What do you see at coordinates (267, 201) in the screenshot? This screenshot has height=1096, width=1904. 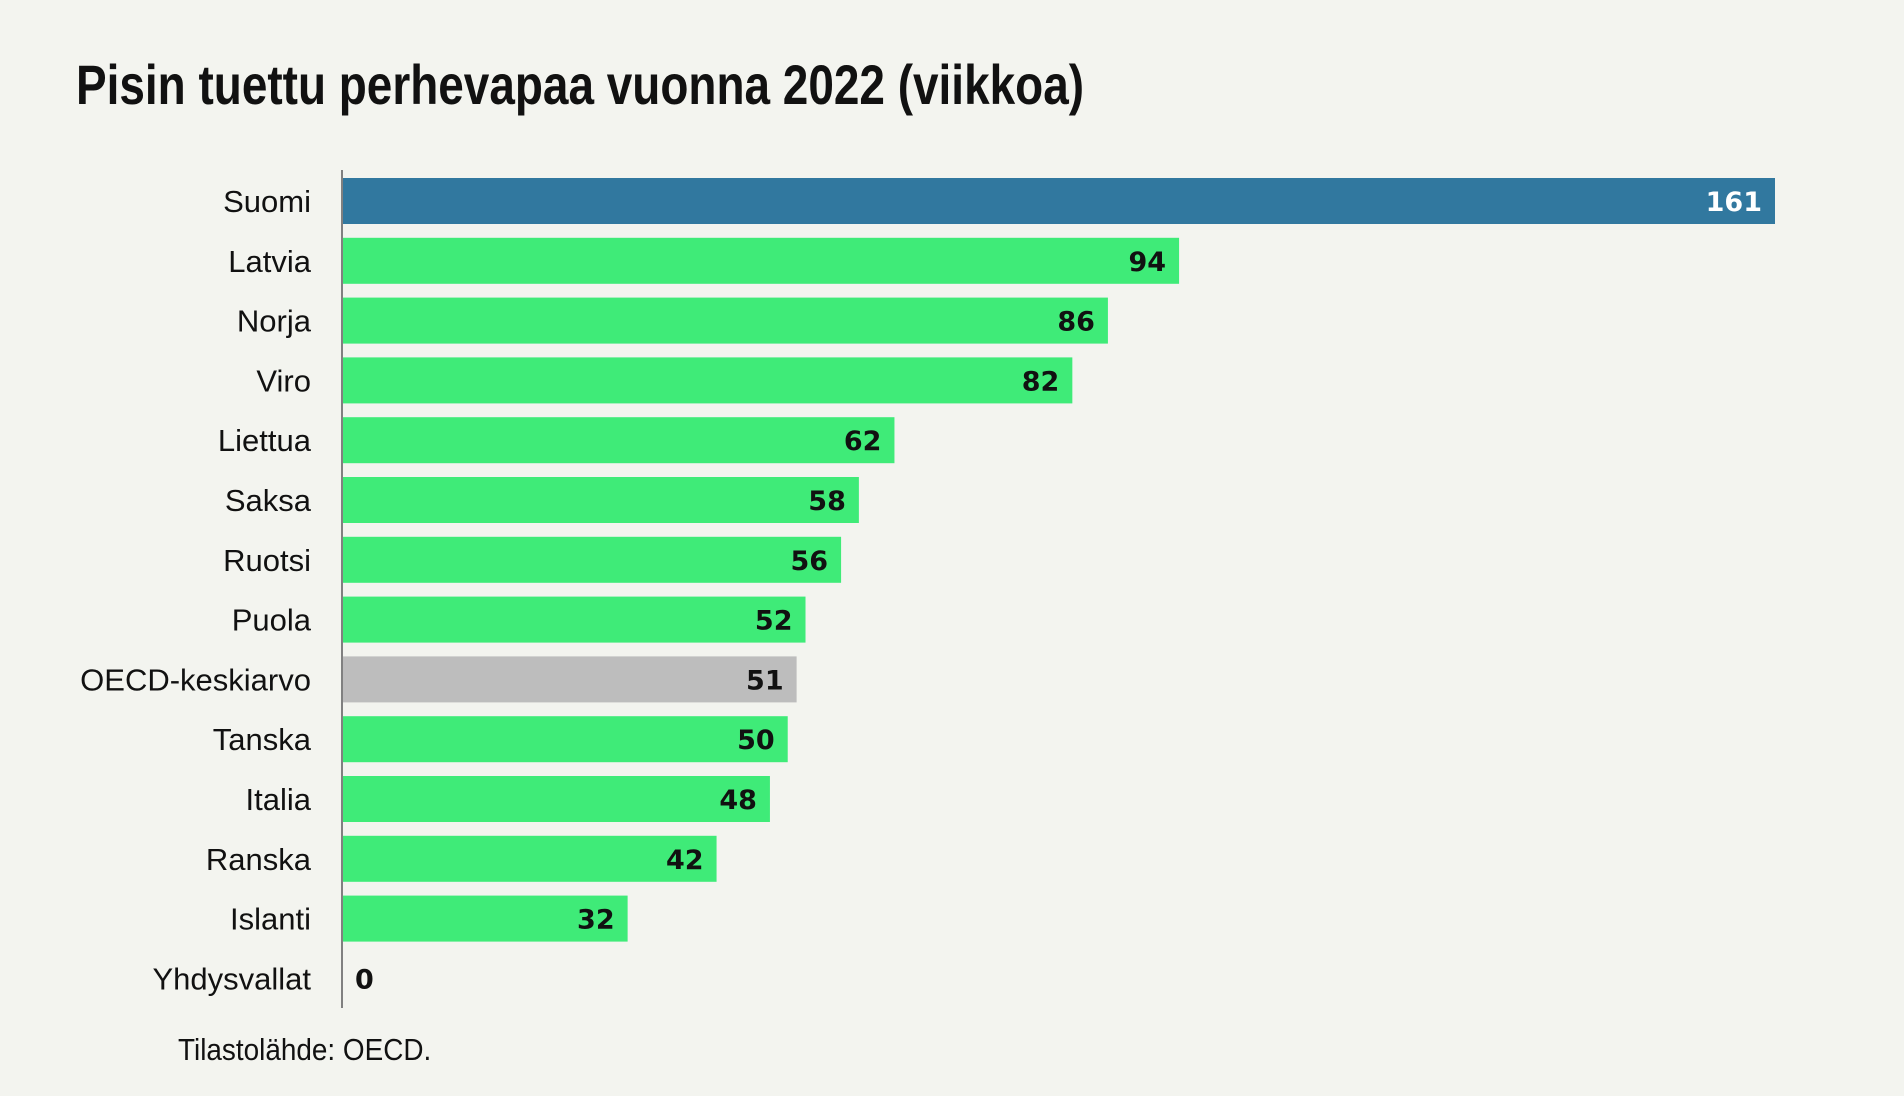 I see `category-label: Suomi` at bounding box center [267, 201].